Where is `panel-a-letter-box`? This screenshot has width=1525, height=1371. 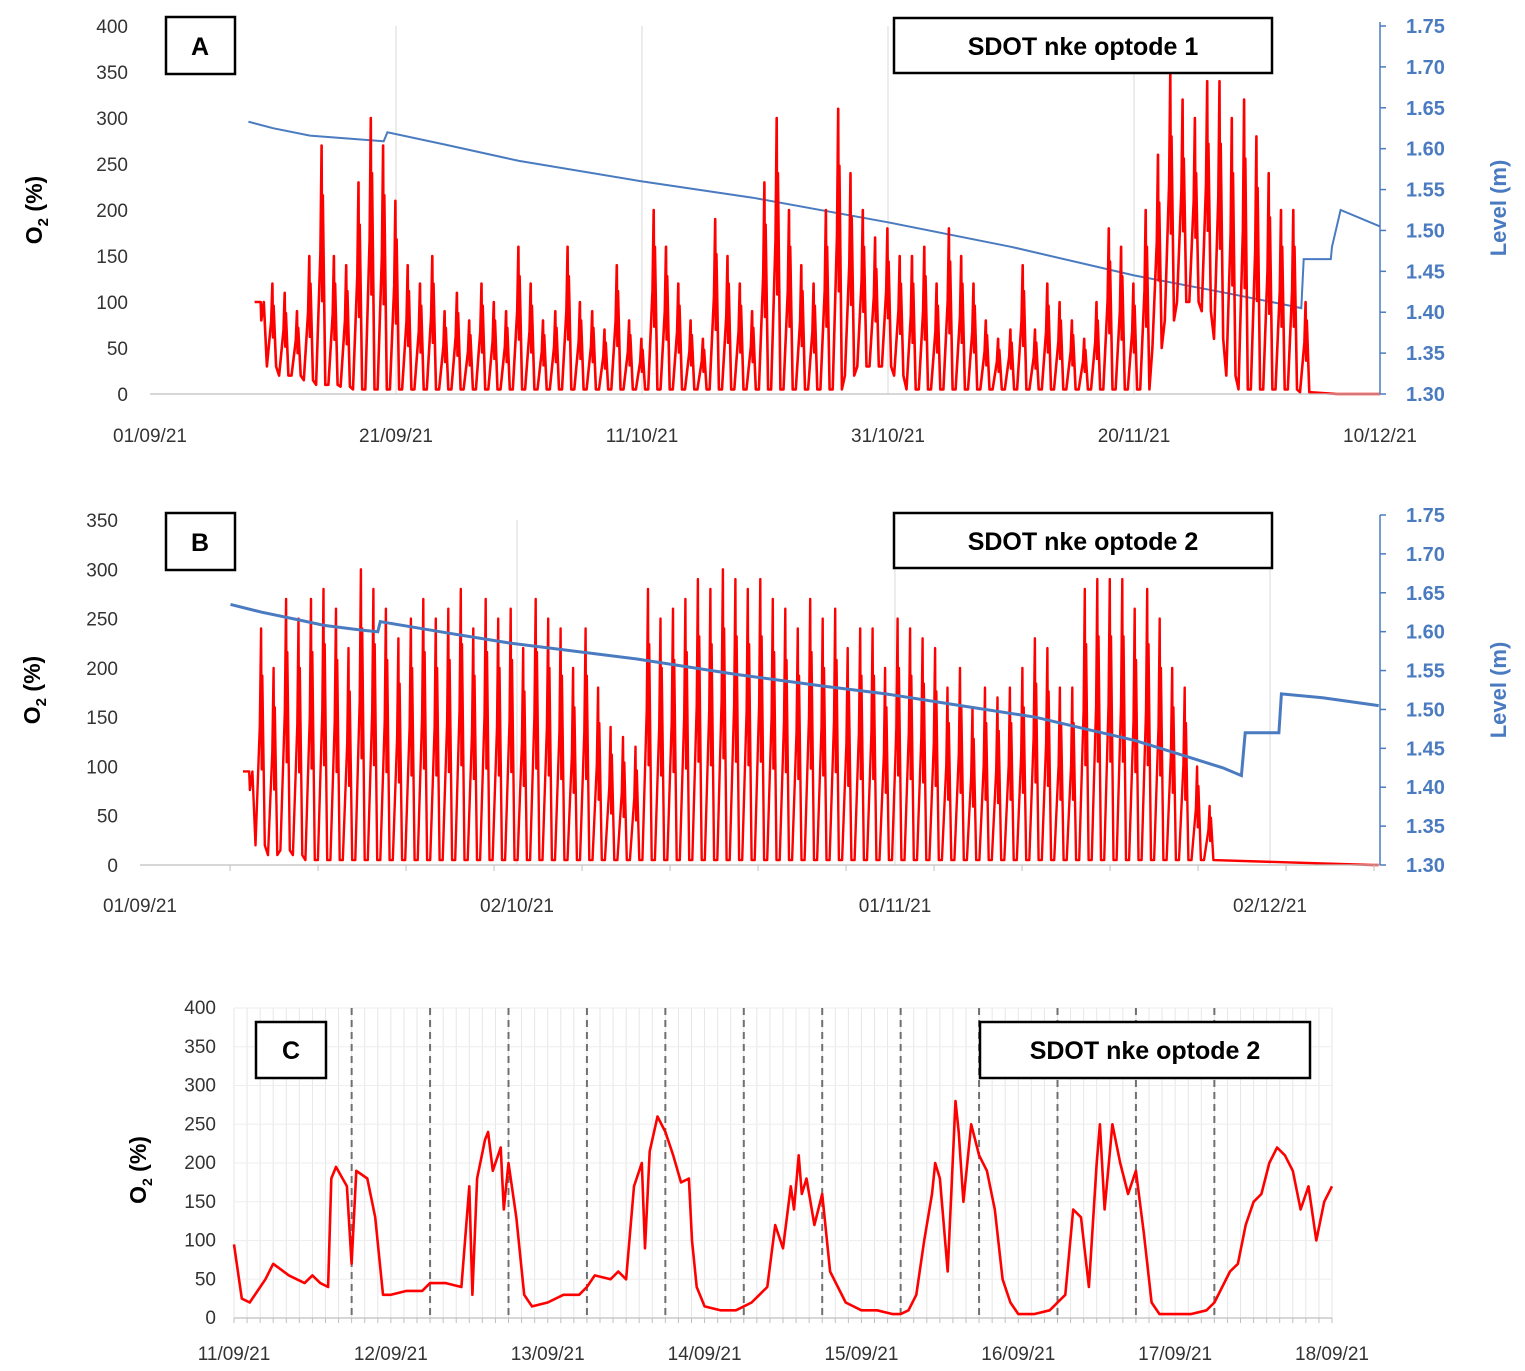 panel-a-letter-box is located at coordinates (200, 45).